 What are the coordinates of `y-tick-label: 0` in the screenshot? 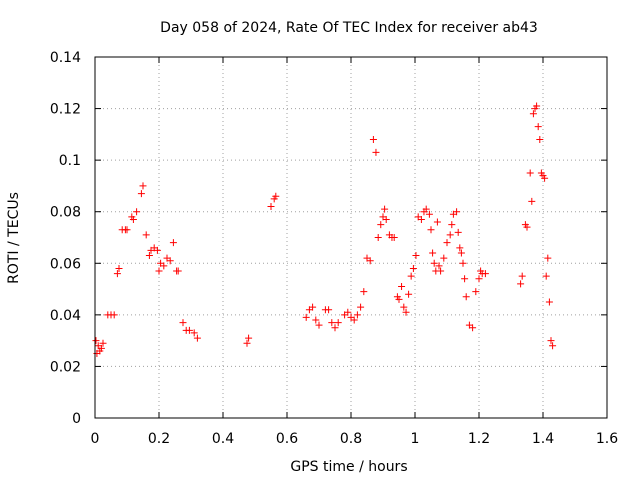 It's located at (76, 419).